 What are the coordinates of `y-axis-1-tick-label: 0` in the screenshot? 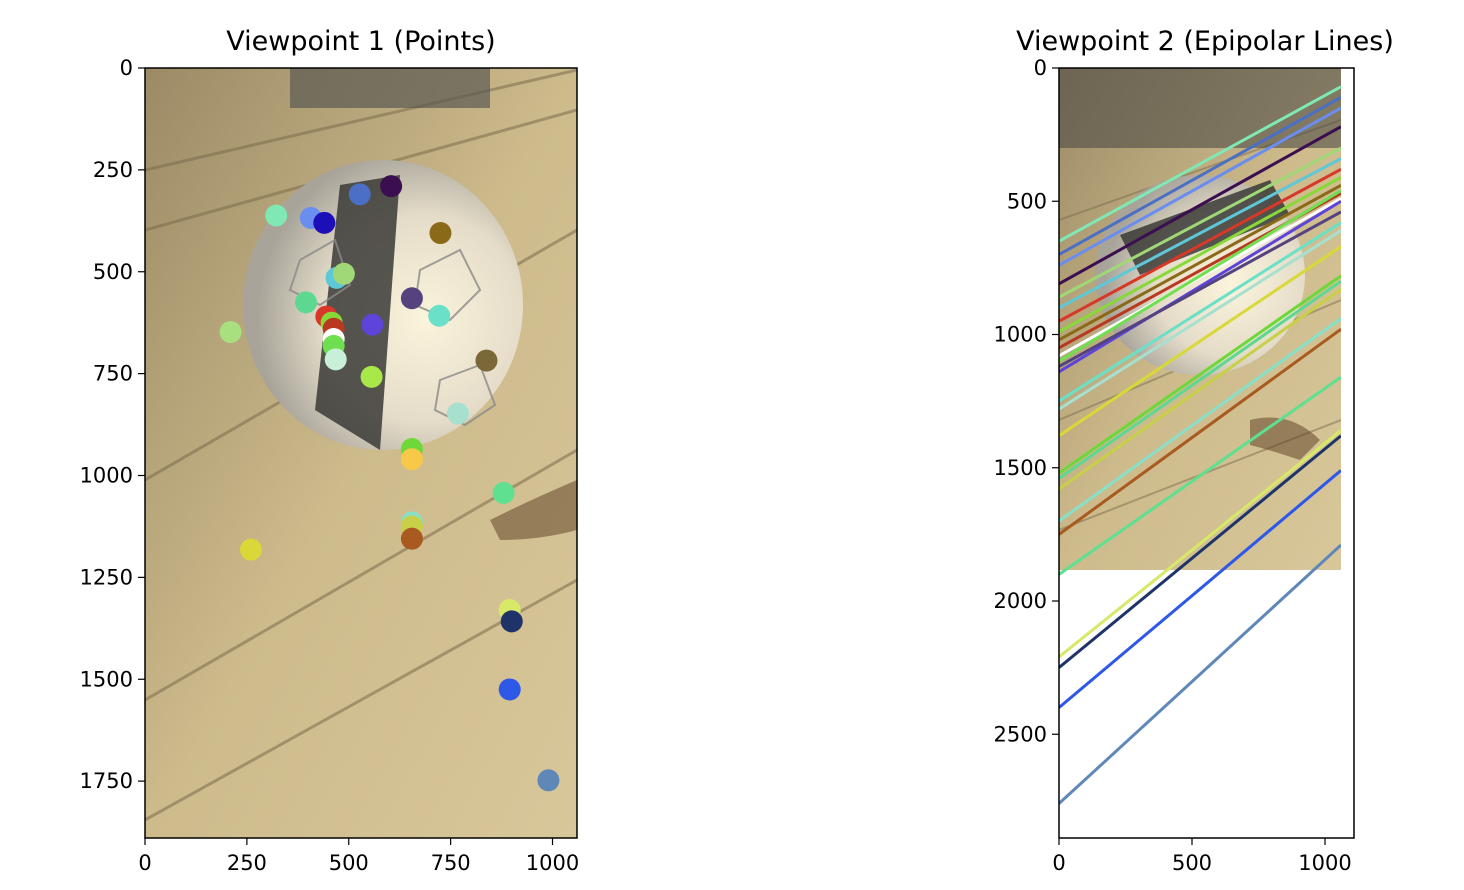 It's located at (126, 68).